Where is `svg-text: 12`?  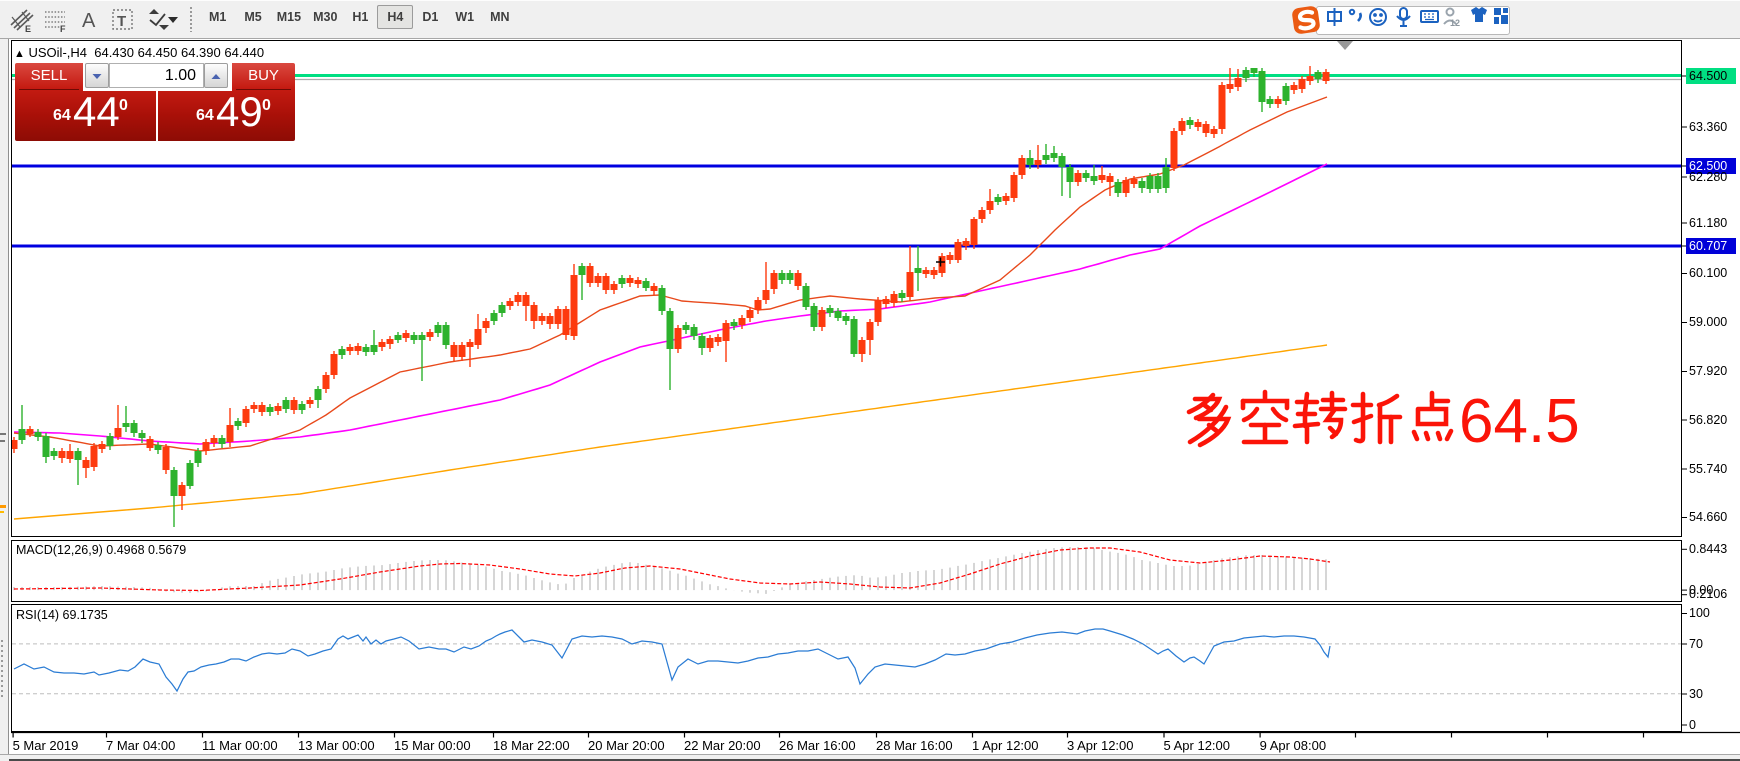
svg-text: 12 is located at coordinates (1455, 23).